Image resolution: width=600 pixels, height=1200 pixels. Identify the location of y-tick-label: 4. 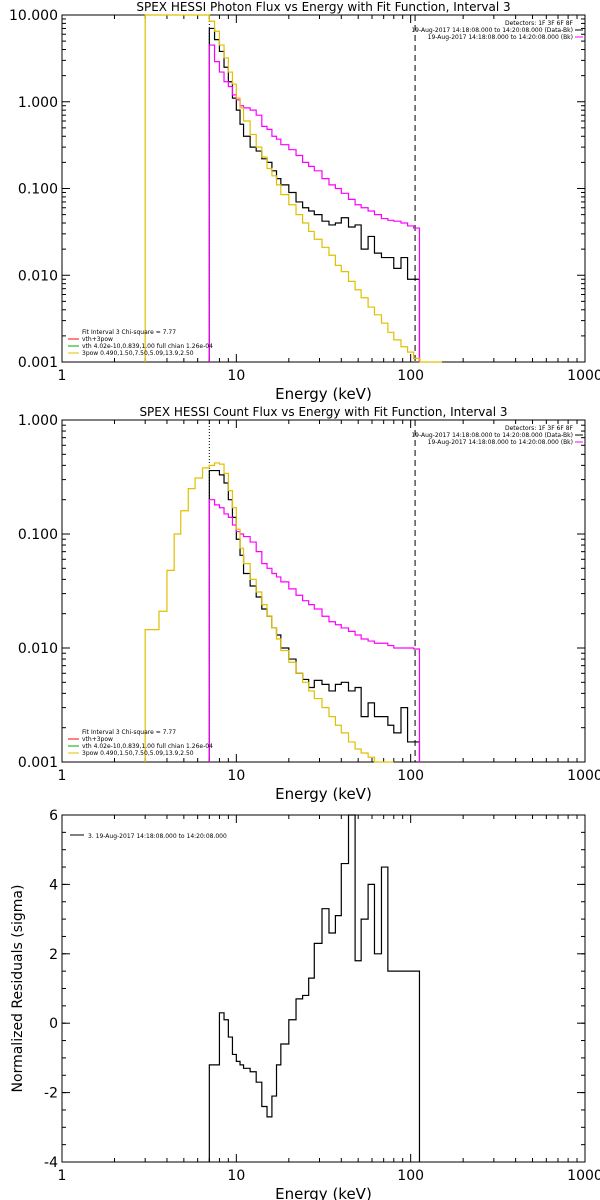
(53, 885).